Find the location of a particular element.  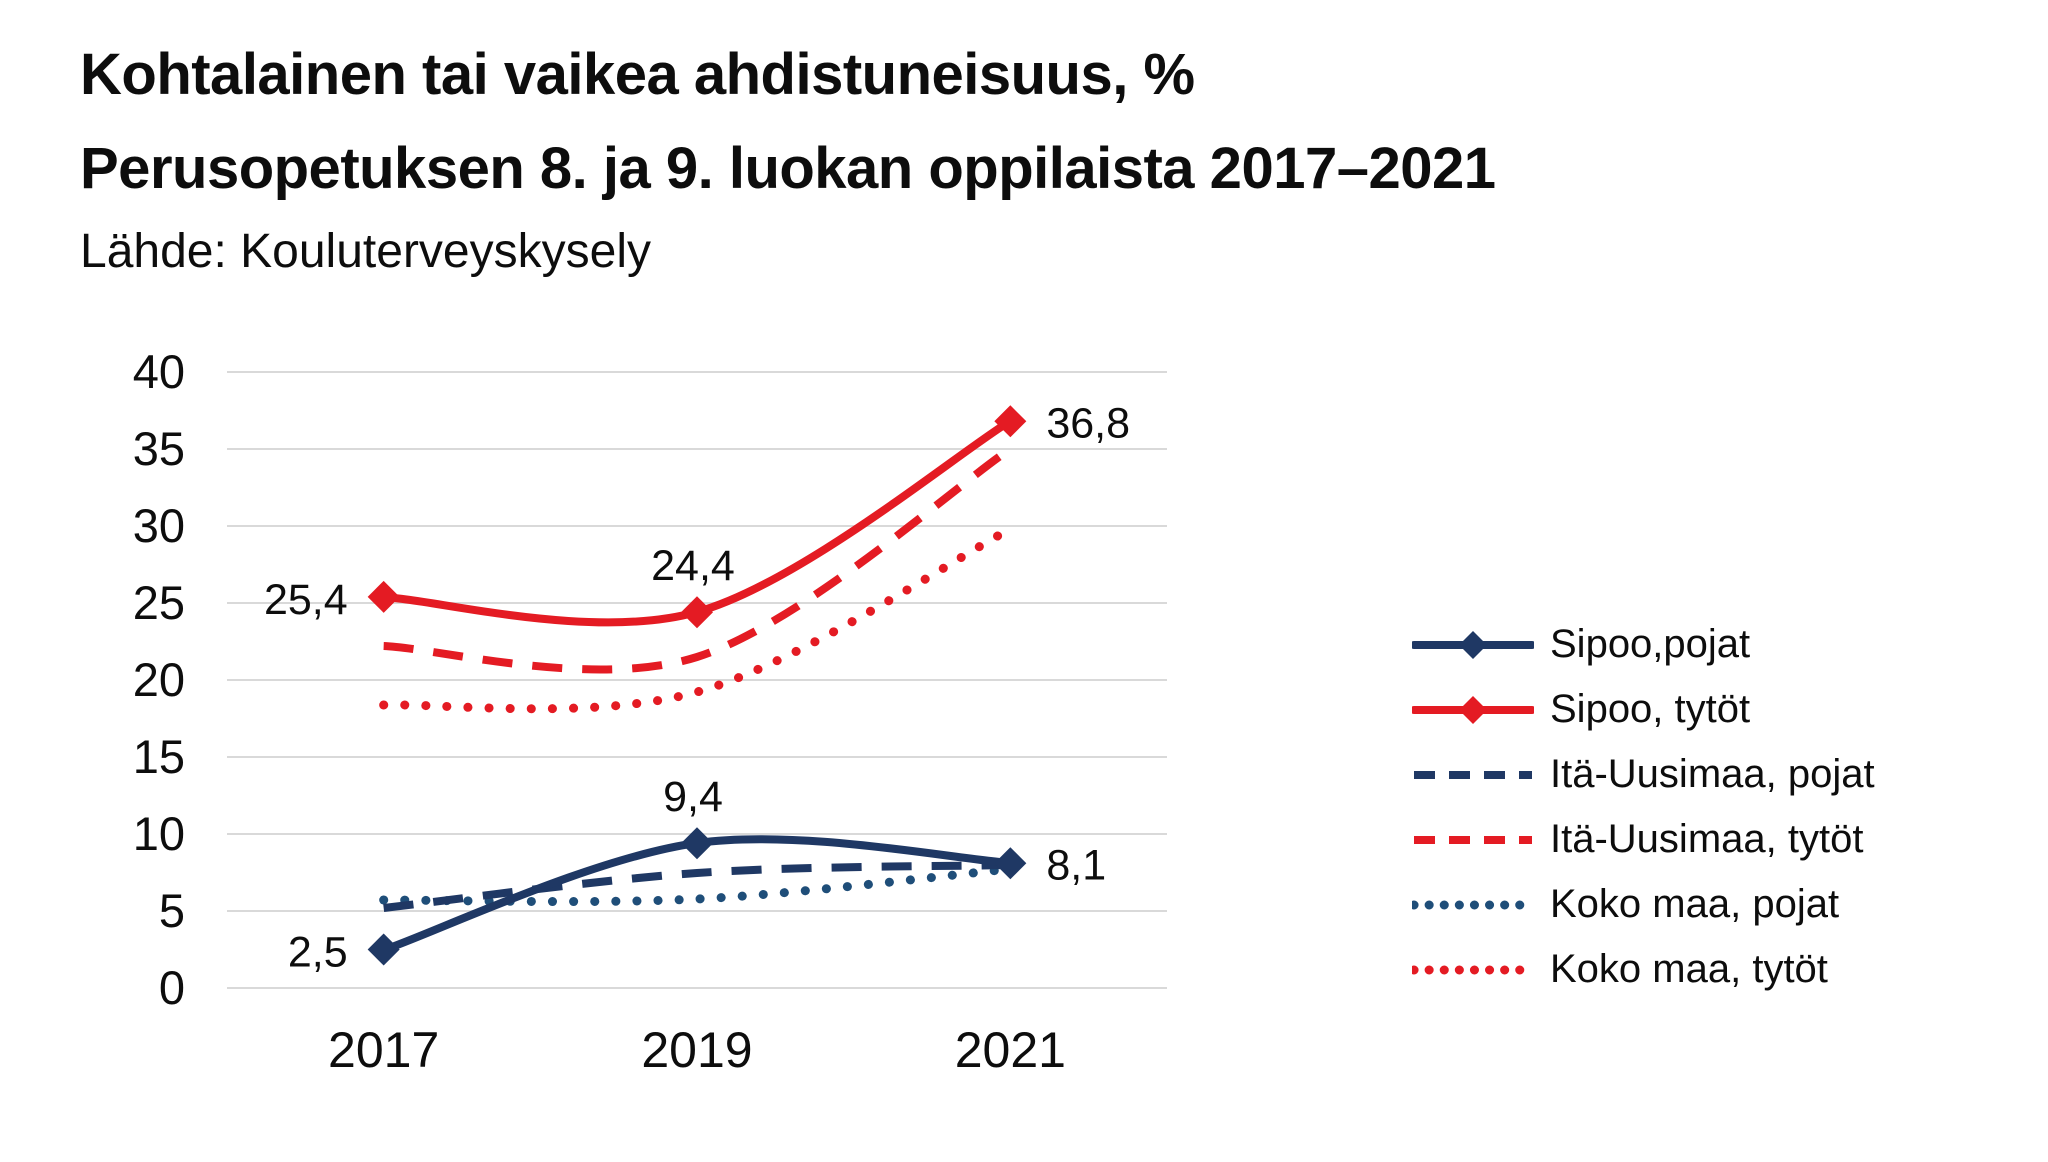

marker-sipoo-tyt-t-2017 is located at coordinates (383, 596).